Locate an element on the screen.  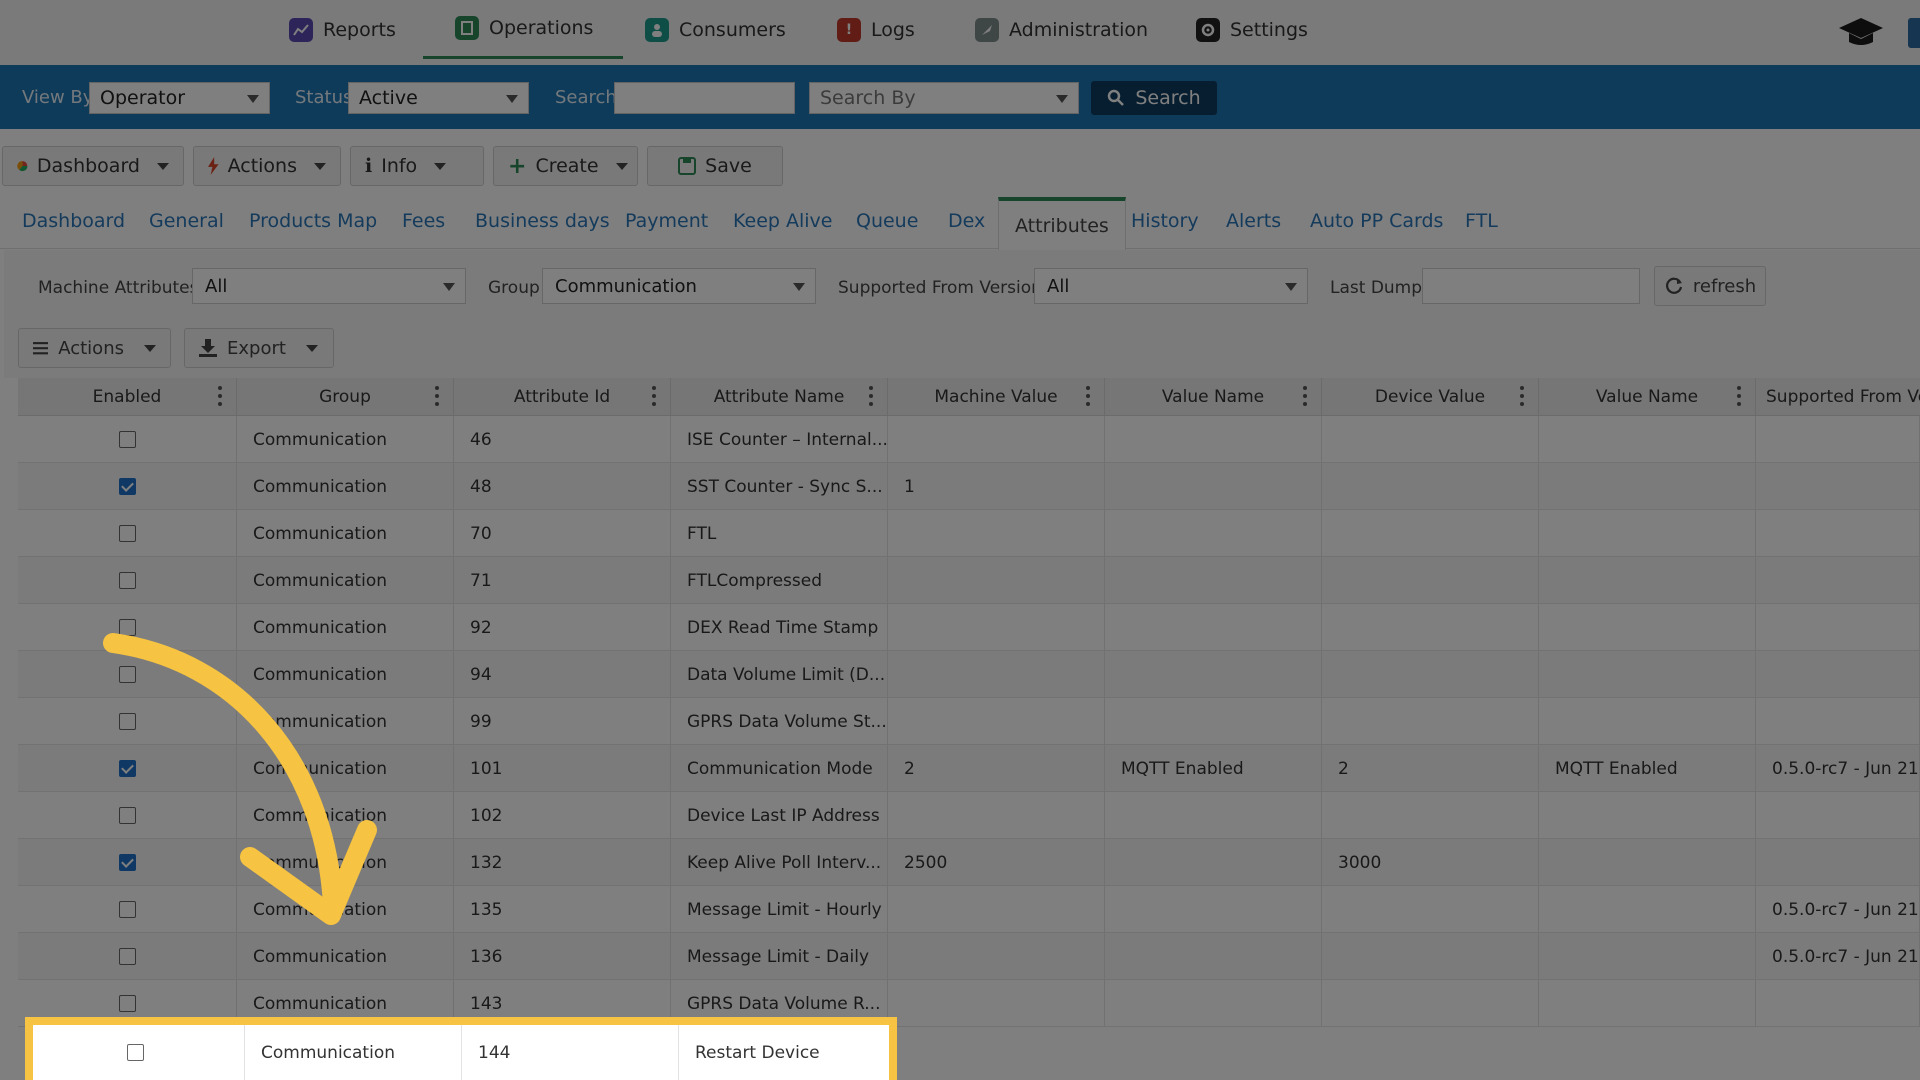
nav-consumers: Consumers is located at coordinates (715, 29).